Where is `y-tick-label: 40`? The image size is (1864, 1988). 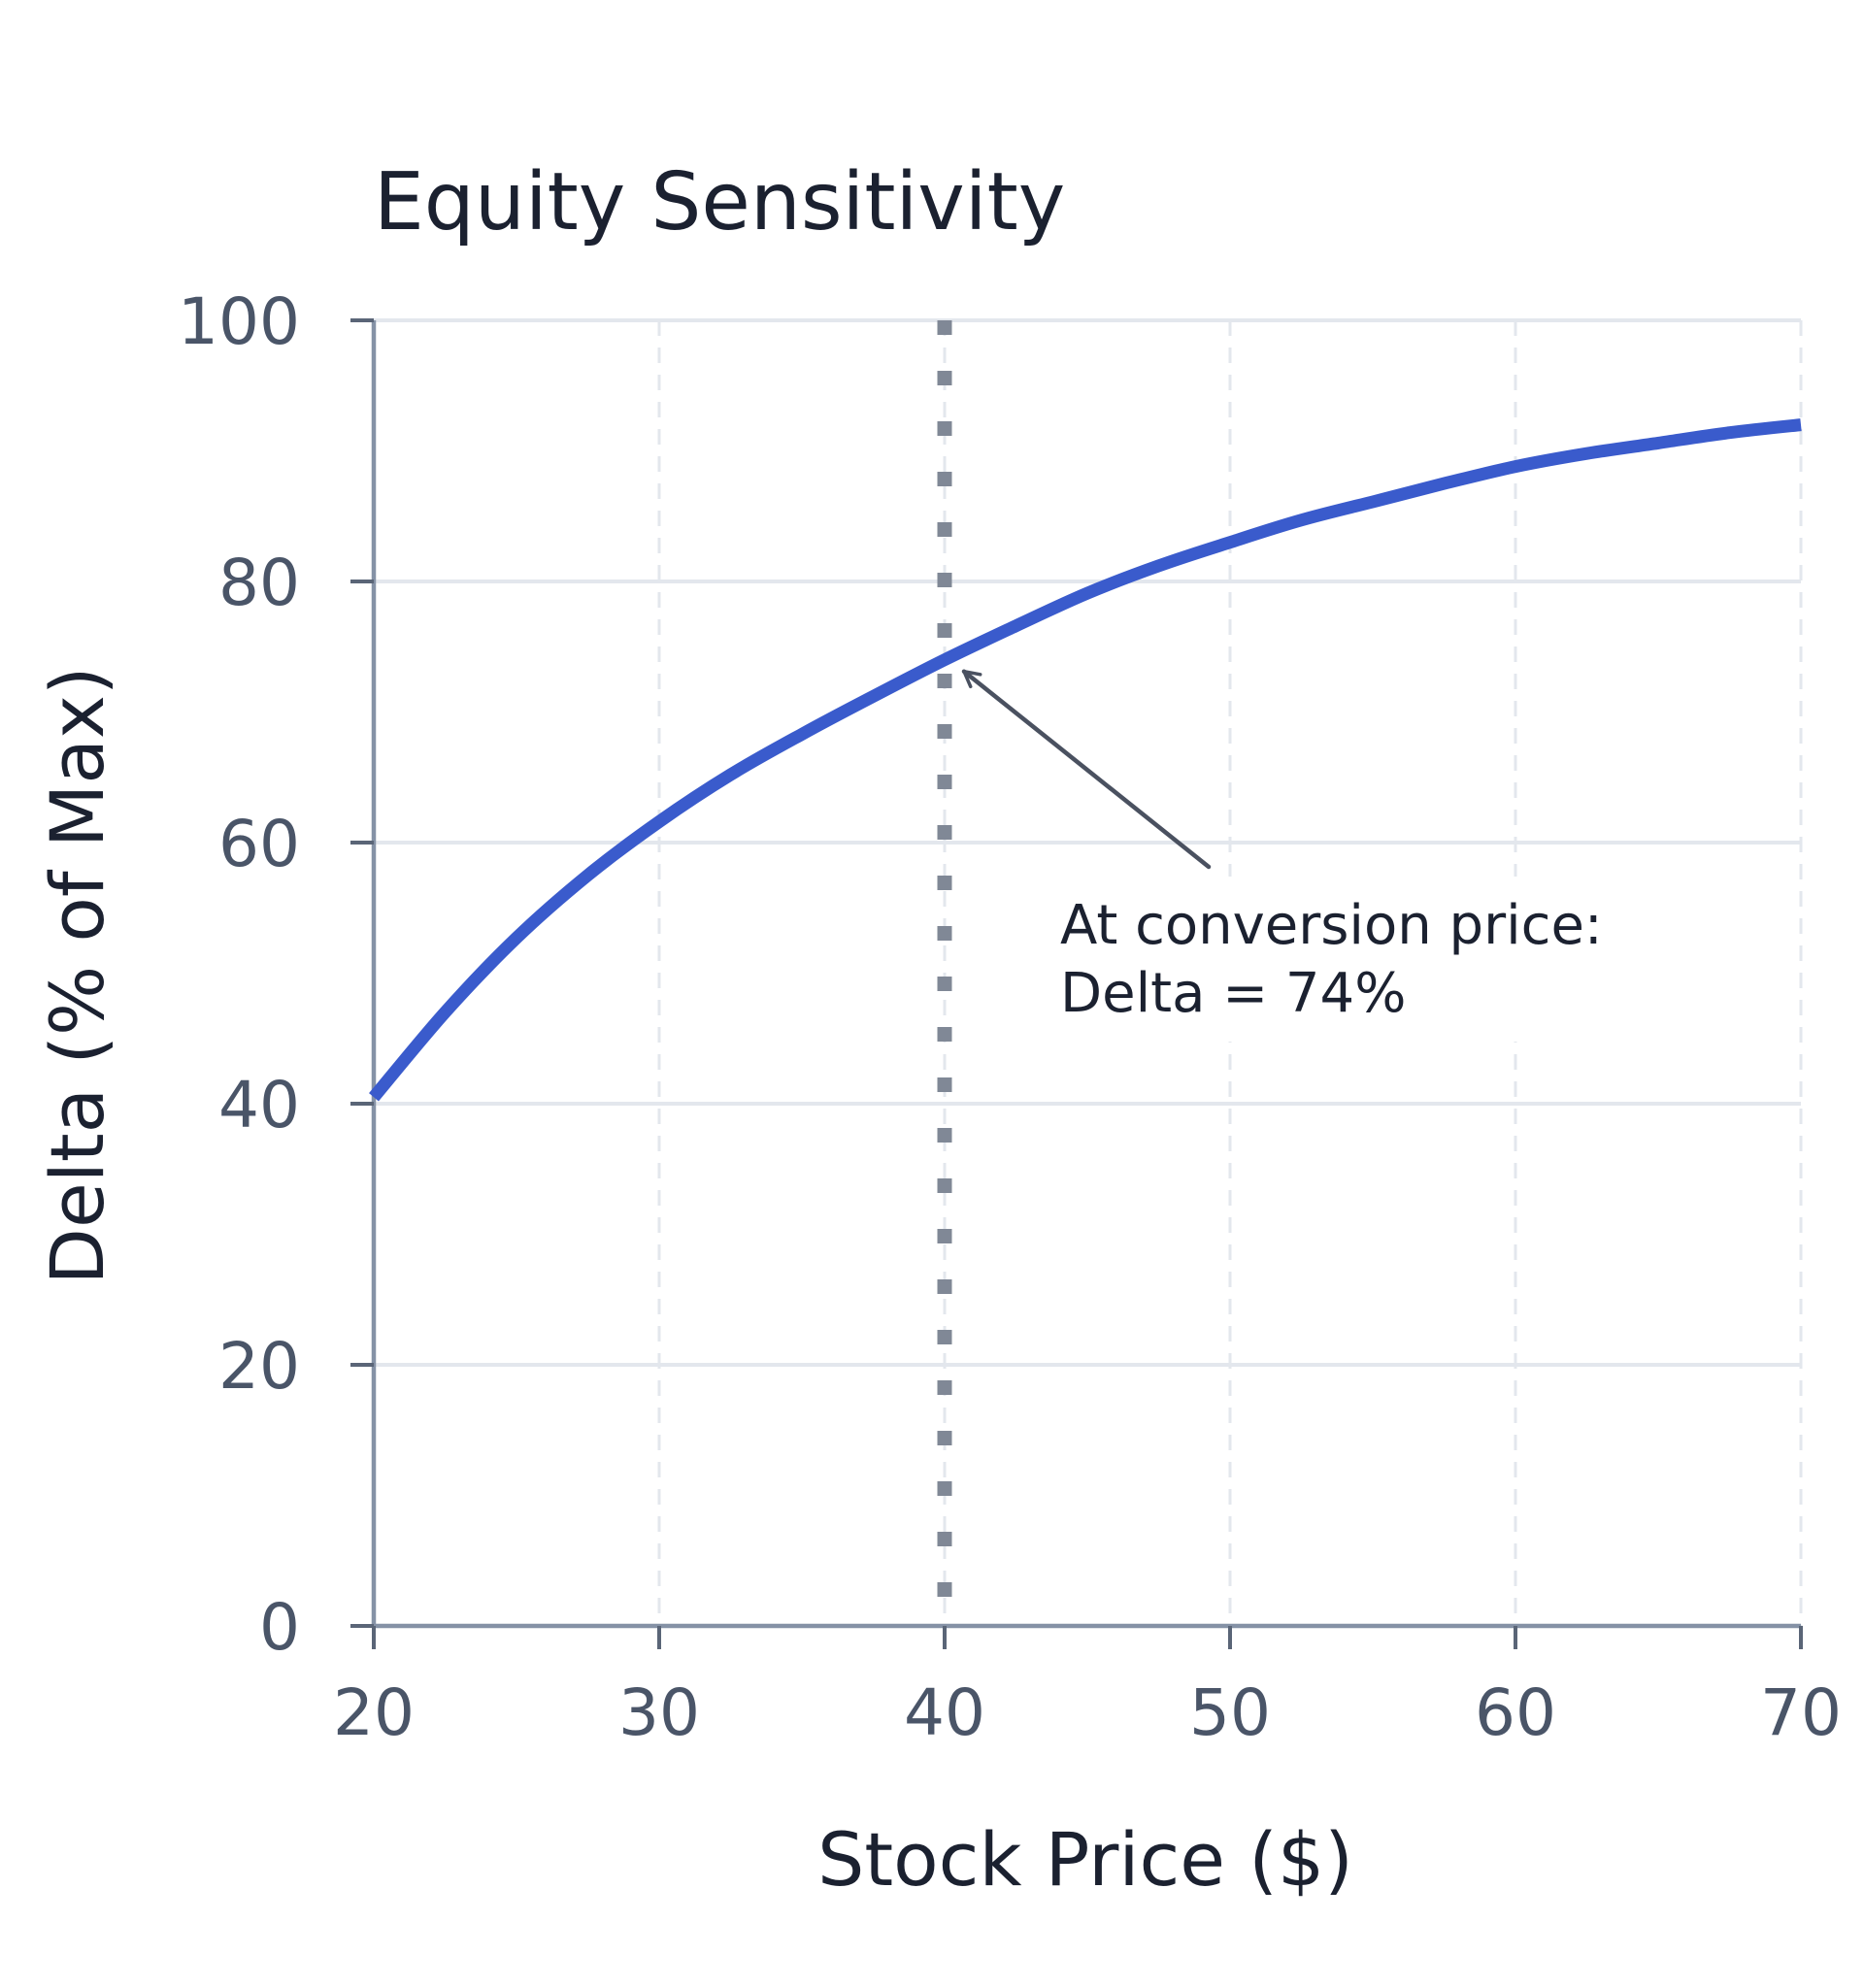 y-tick-label: 40 is located at coordinates (259, 1106).